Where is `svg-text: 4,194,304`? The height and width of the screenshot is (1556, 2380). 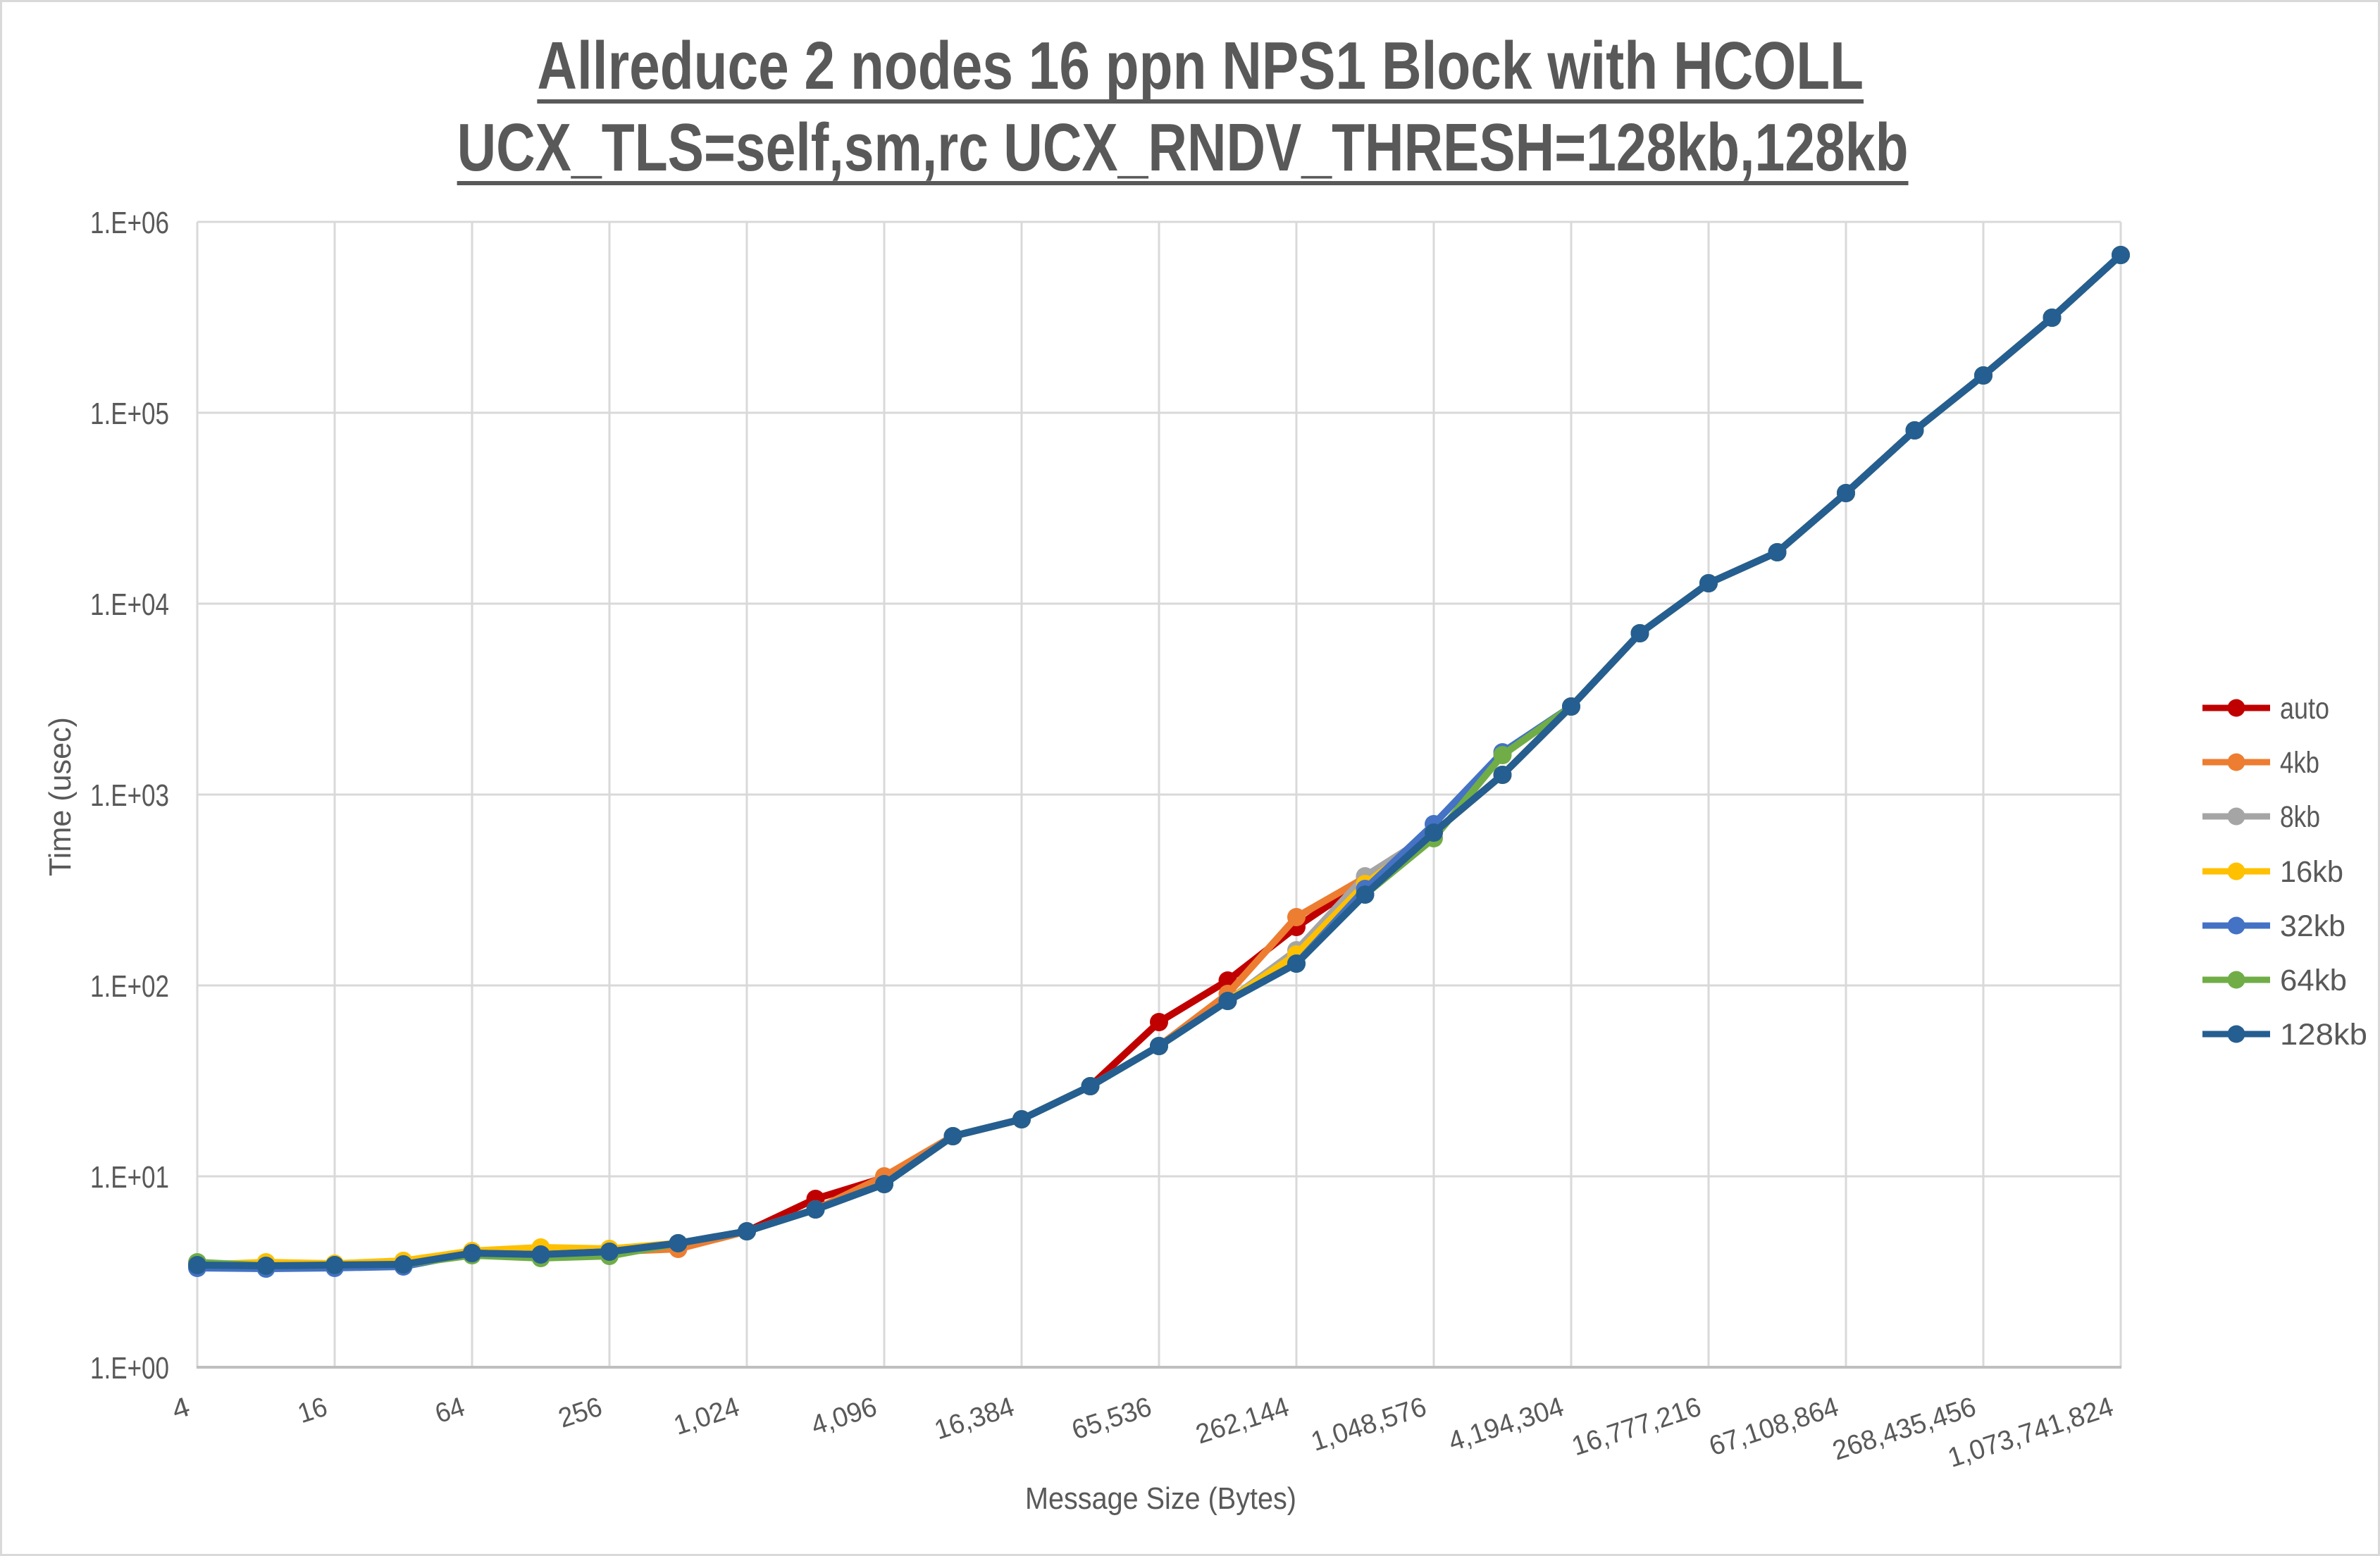
svg-text: 4,194,304 is located at coordinates (1506, 1424).